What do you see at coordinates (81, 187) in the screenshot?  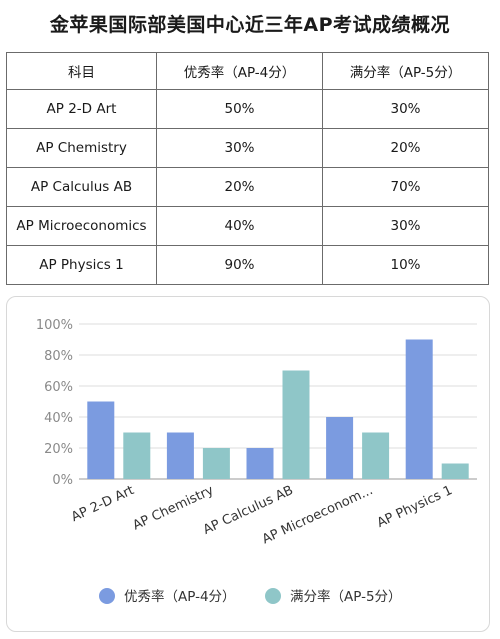 I see `subject-cell: AP Calculus AB` at bounding box center [81, 187].